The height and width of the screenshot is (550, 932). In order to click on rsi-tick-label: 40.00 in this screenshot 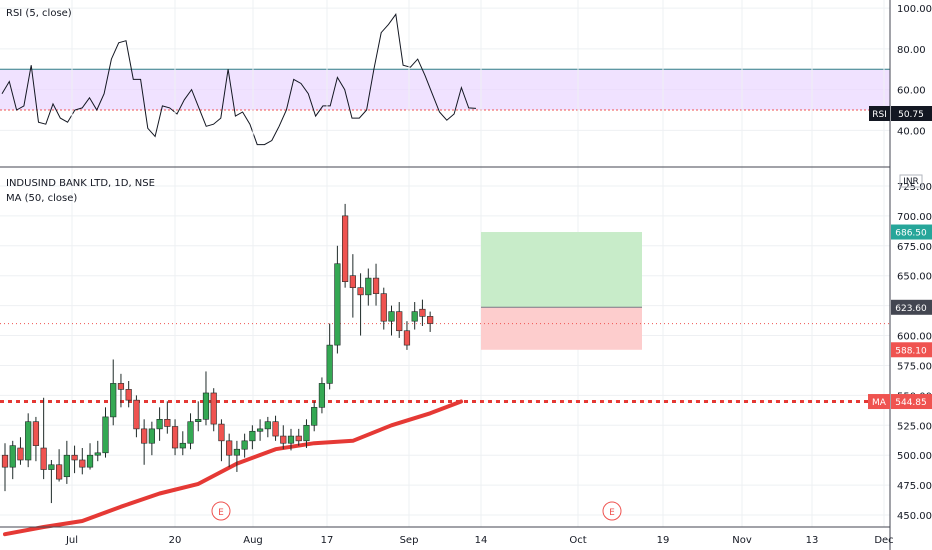, I will do `click(911, 131)`.